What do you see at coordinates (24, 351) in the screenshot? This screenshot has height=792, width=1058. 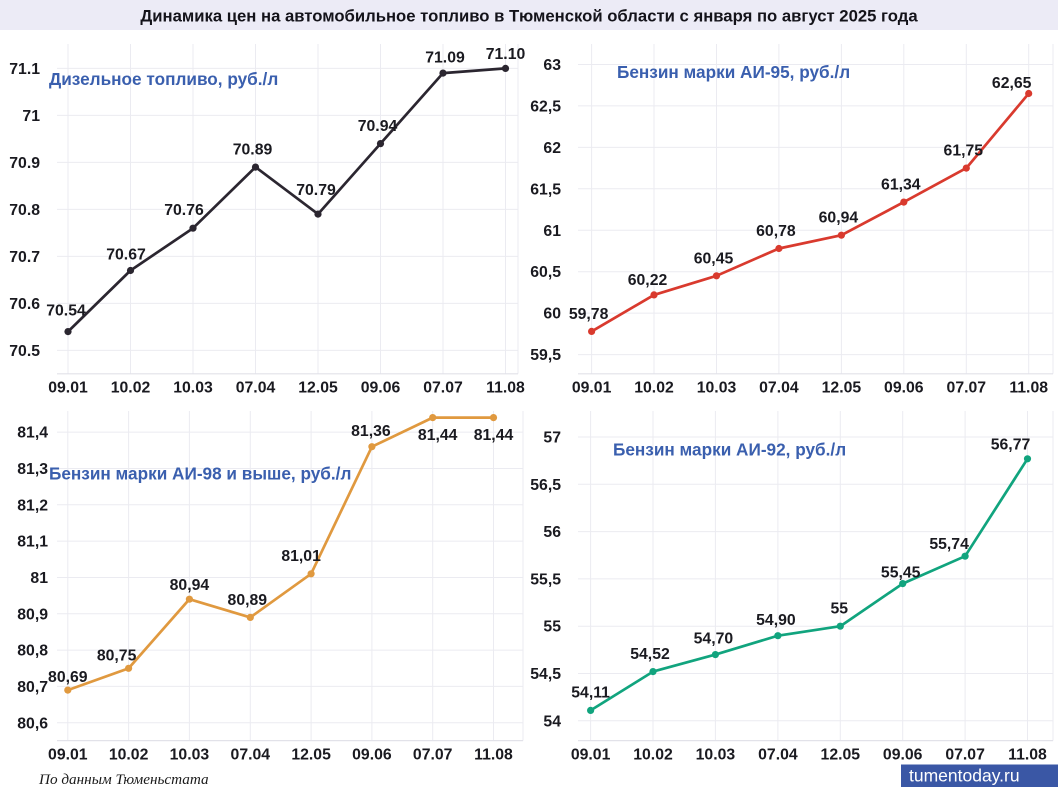 I see `svg-text: 70.5` at bounding box center [24, 351].